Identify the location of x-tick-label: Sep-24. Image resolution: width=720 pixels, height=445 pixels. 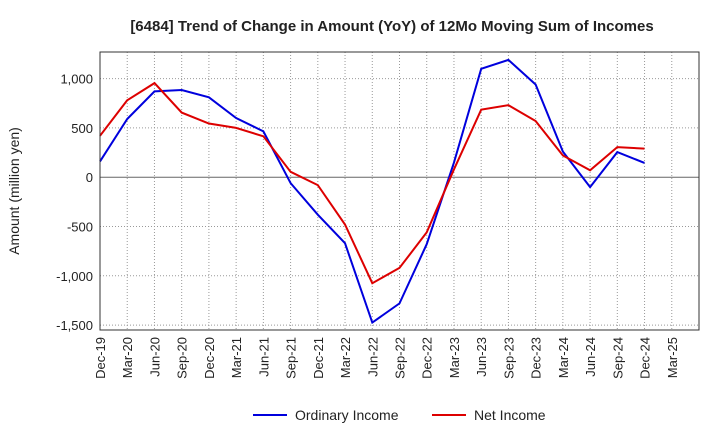
(617, 358).